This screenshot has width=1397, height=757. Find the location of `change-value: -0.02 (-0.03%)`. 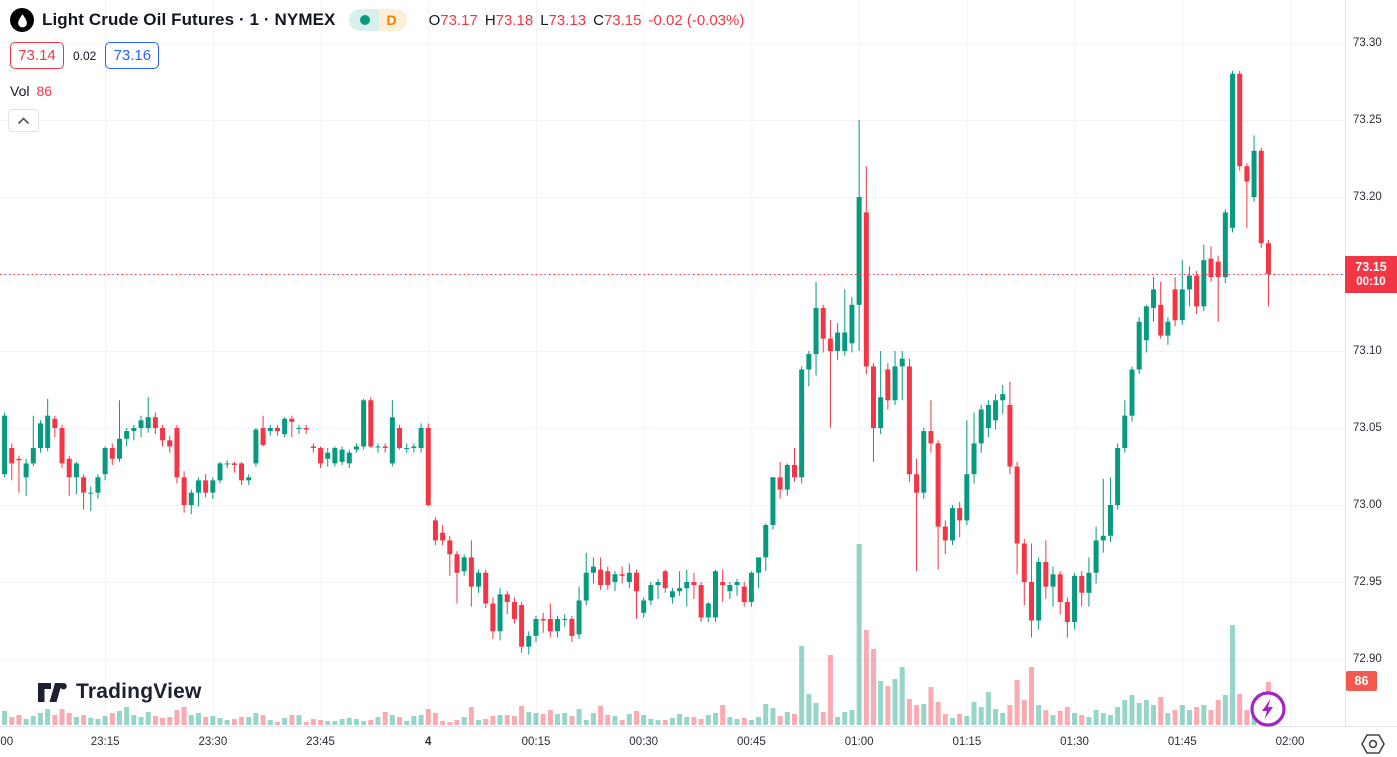

change-value: -0.02 (-0.03%) is located at coordinates (696, 20).